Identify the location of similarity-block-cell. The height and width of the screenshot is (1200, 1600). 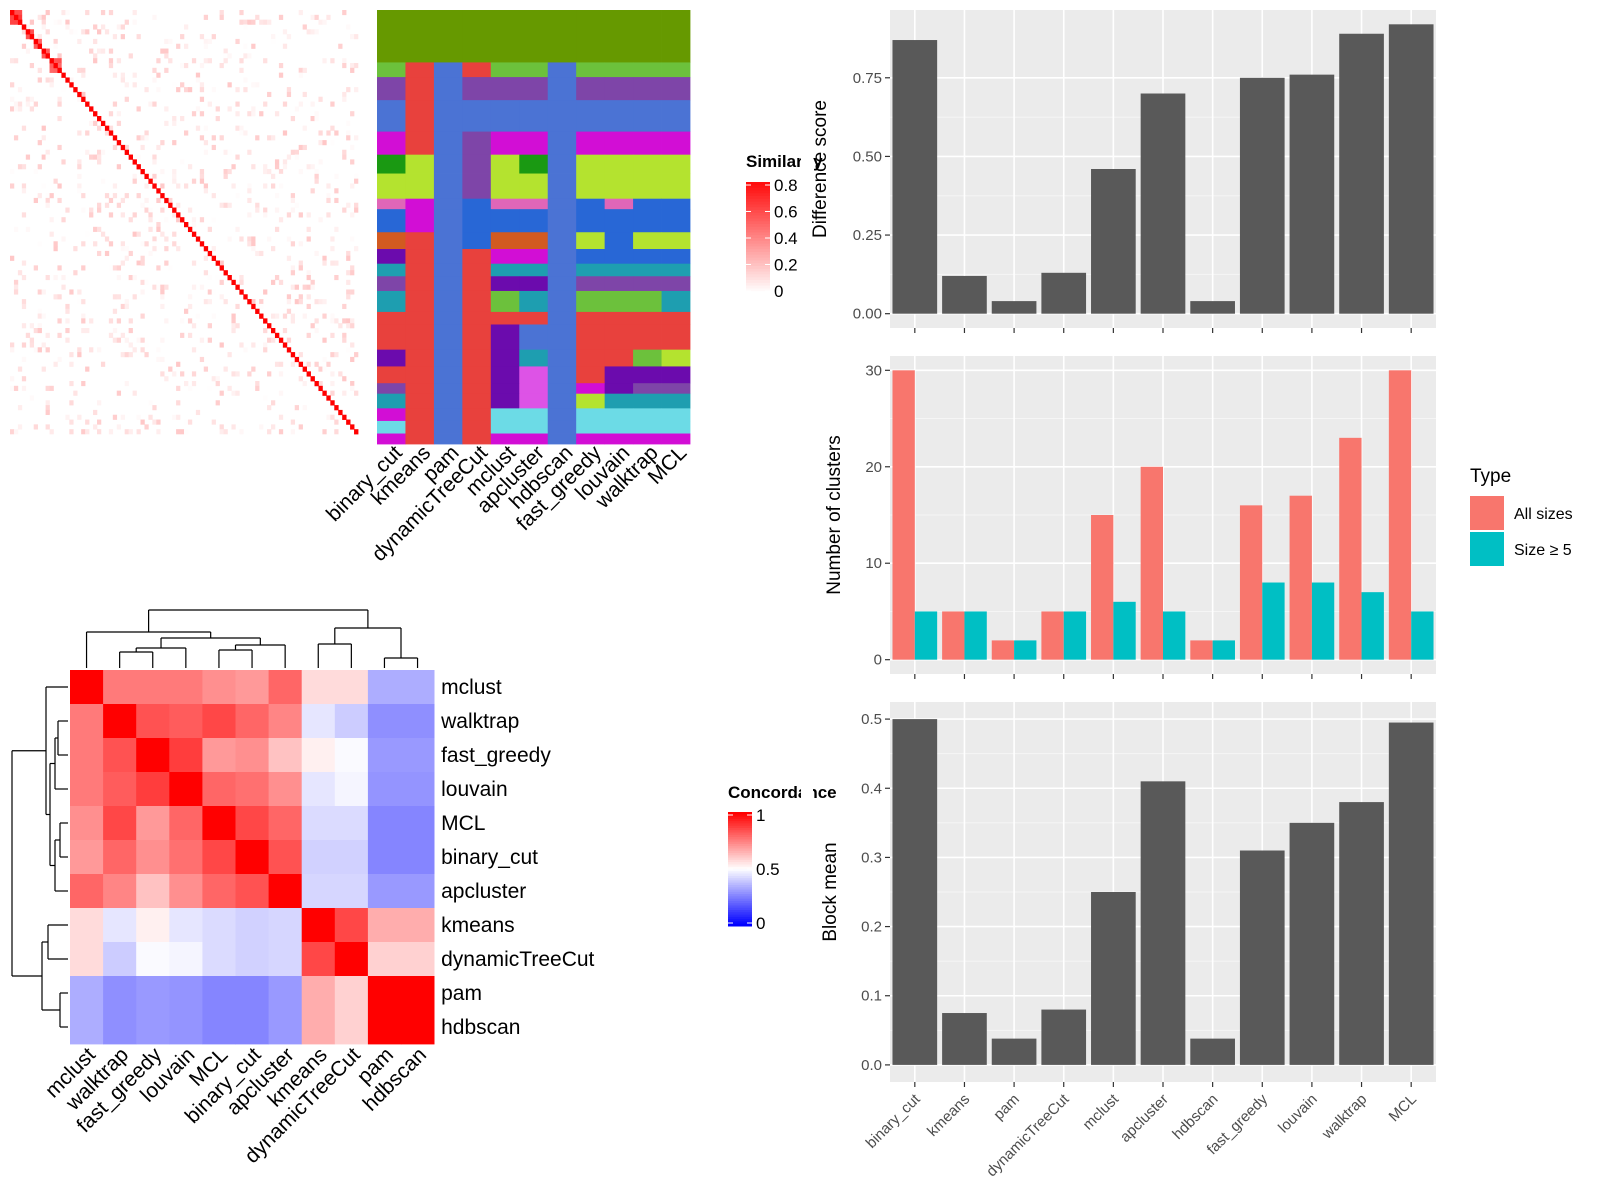
(47, 51).